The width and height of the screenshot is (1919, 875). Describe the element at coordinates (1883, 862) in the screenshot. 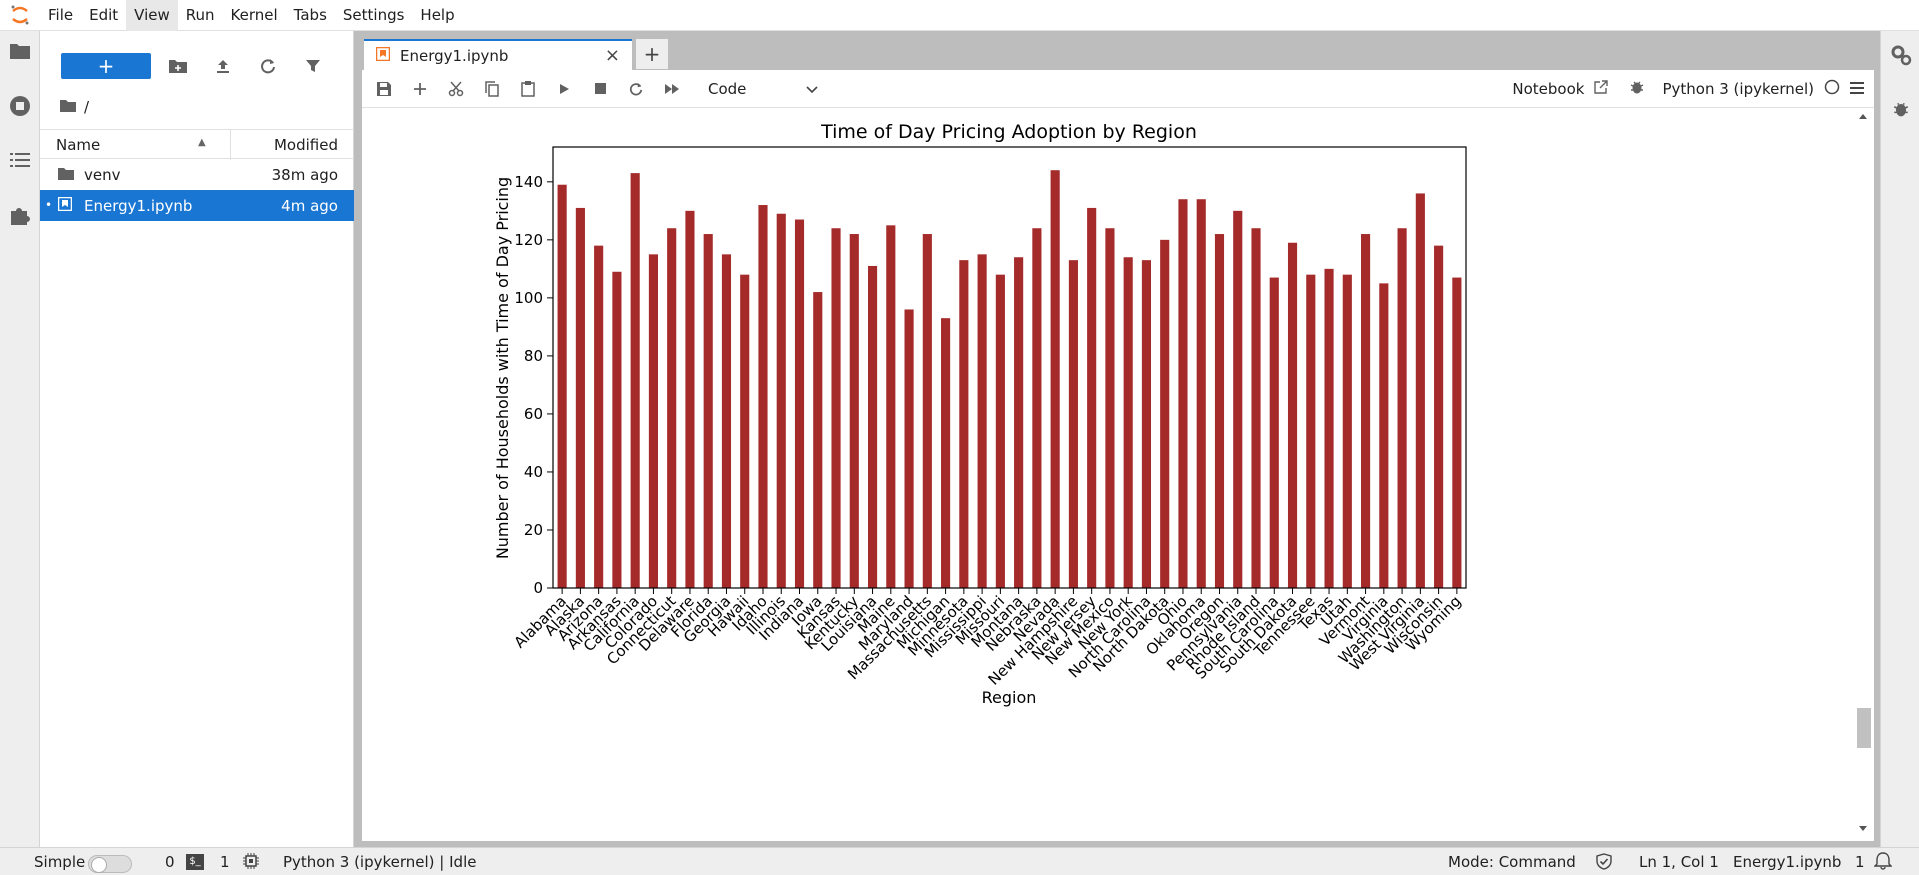

I see `bell-icon` at that location.